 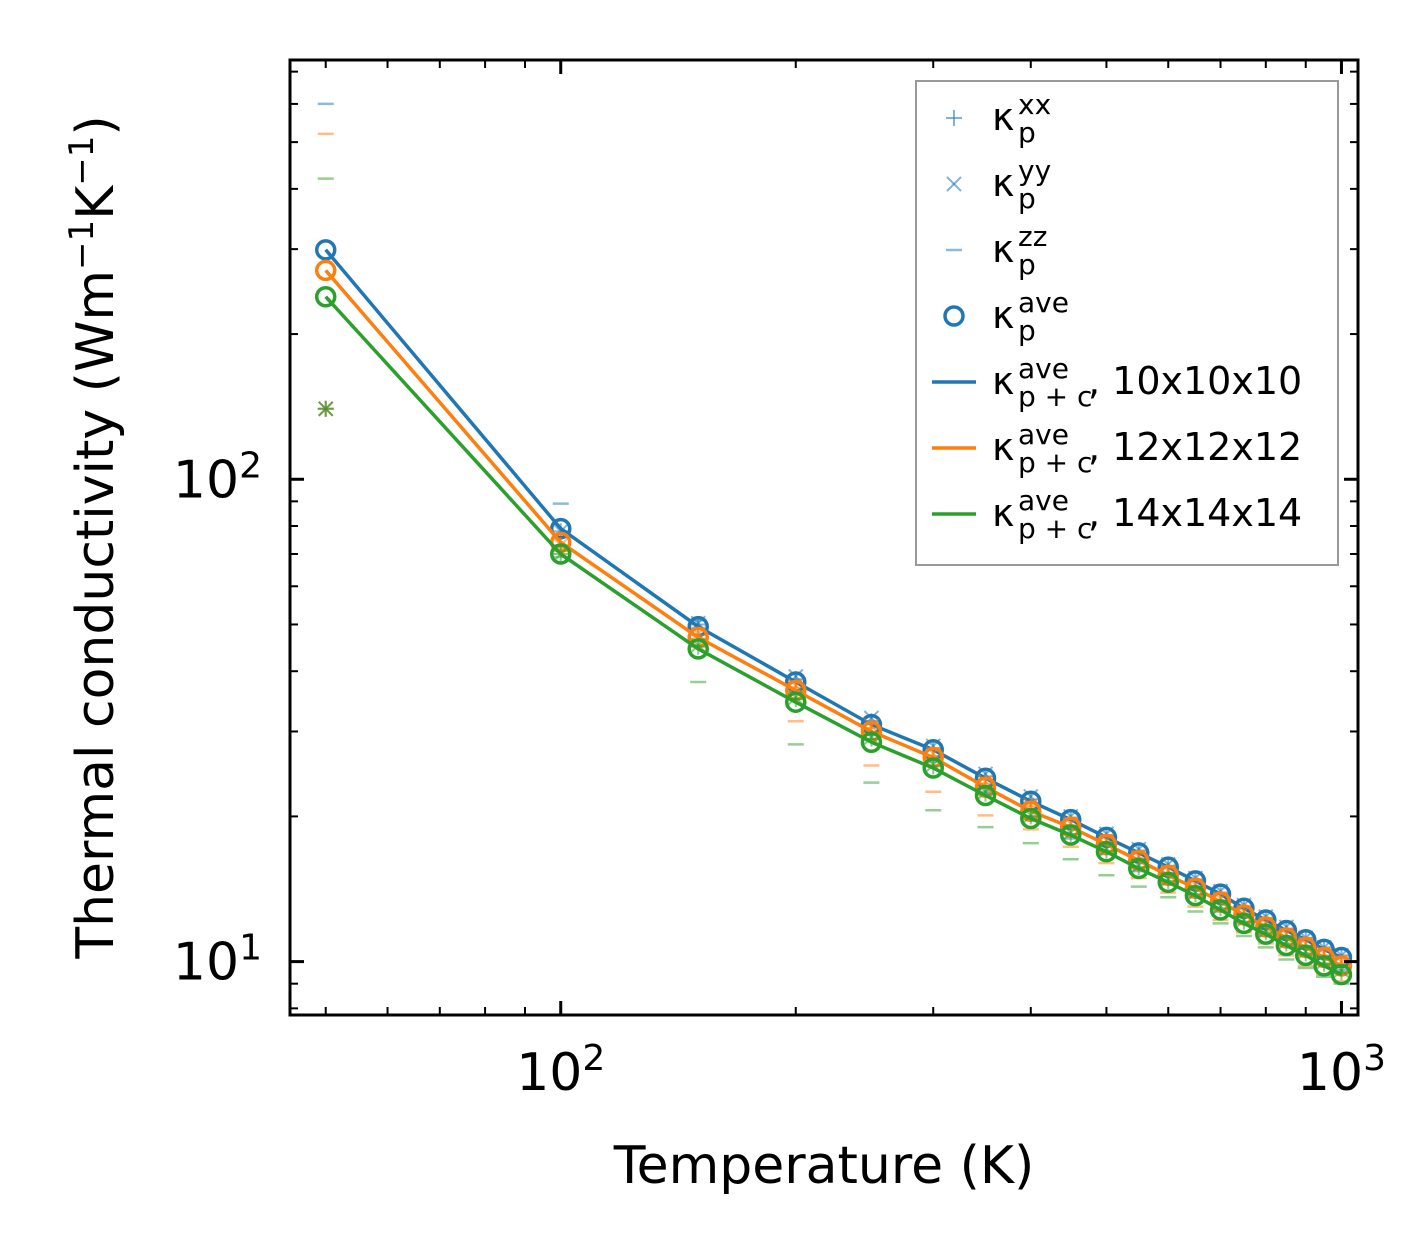 What do you see at coordinates (1127, 323) in the screenshot?
I see `legend-box` at bounding box center [1127, 323].